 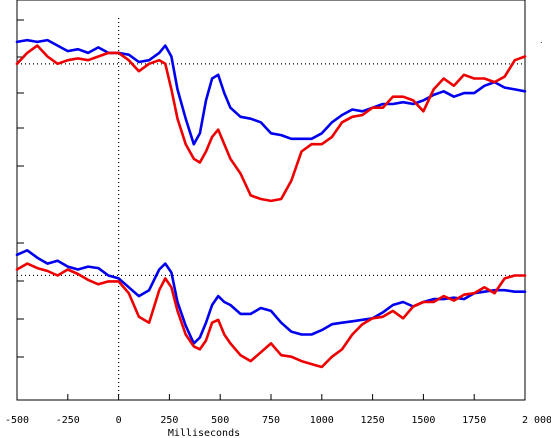 I want to click on x-tick-label: -500, so click(x=17, y=420).